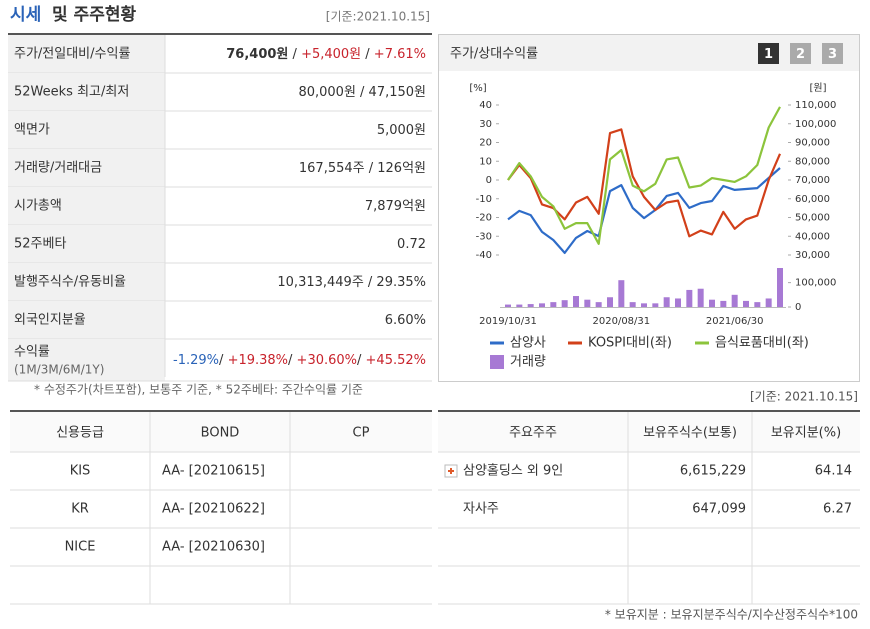  What do you see at coordinates (485, 124) in the screenshot?
I see `y-tick-label: 30` at bounding box center [485, 124].